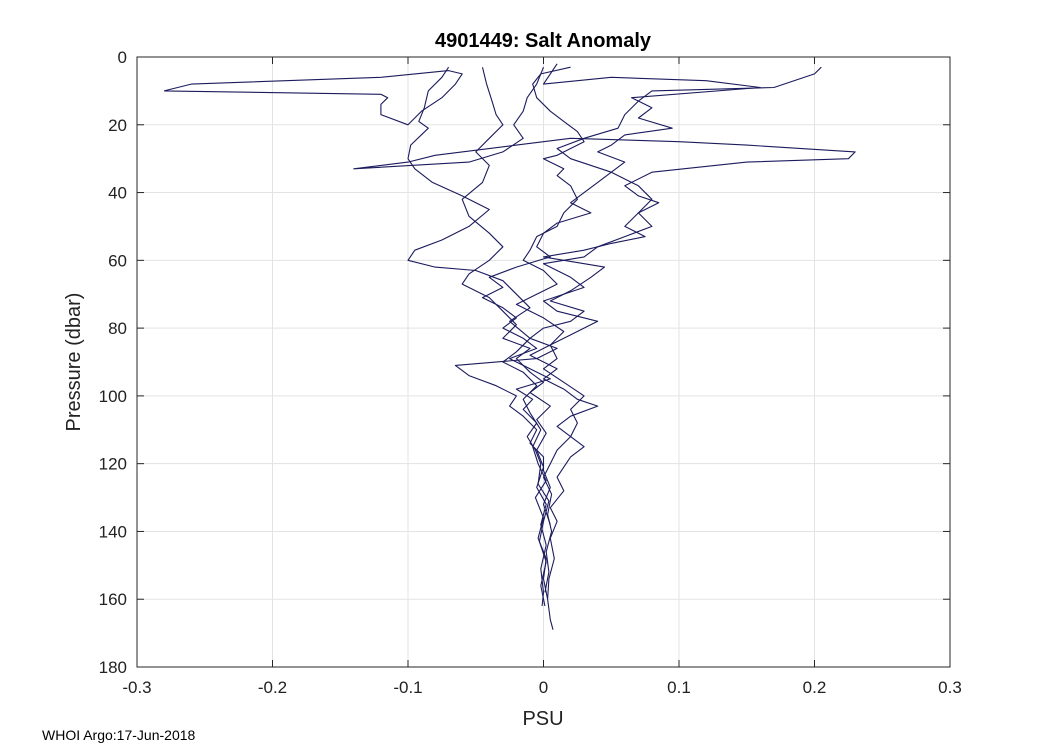  I want to click on y-tick-label: 140, so click(113, 531).